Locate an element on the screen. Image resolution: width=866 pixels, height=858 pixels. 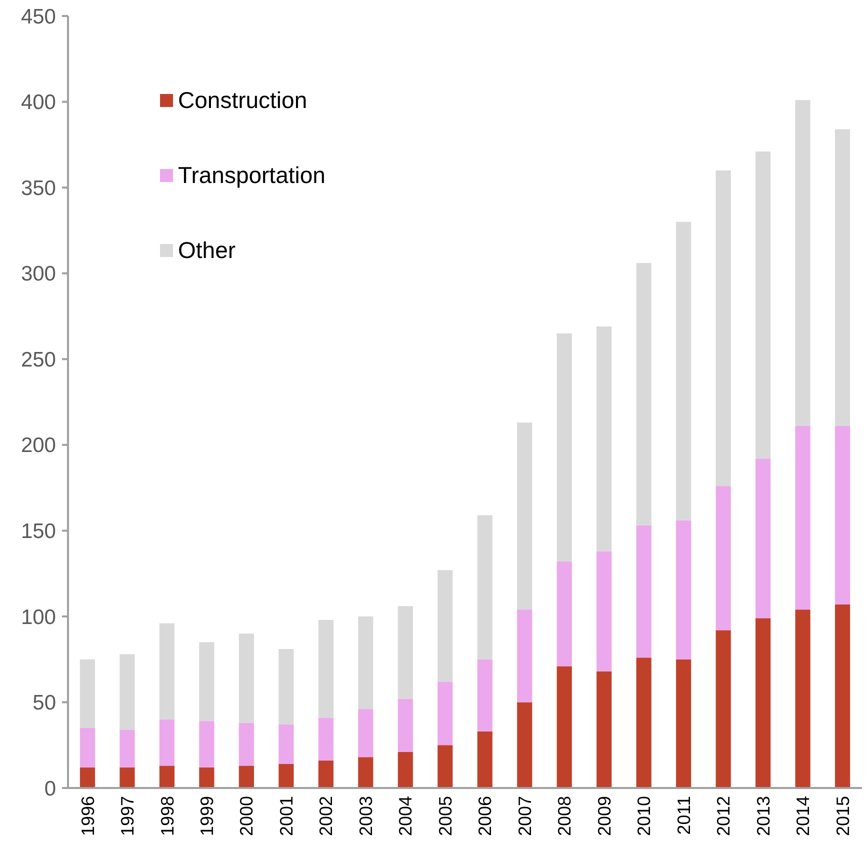
x-tick-label: 1996 is located at coordinates (88, 816).